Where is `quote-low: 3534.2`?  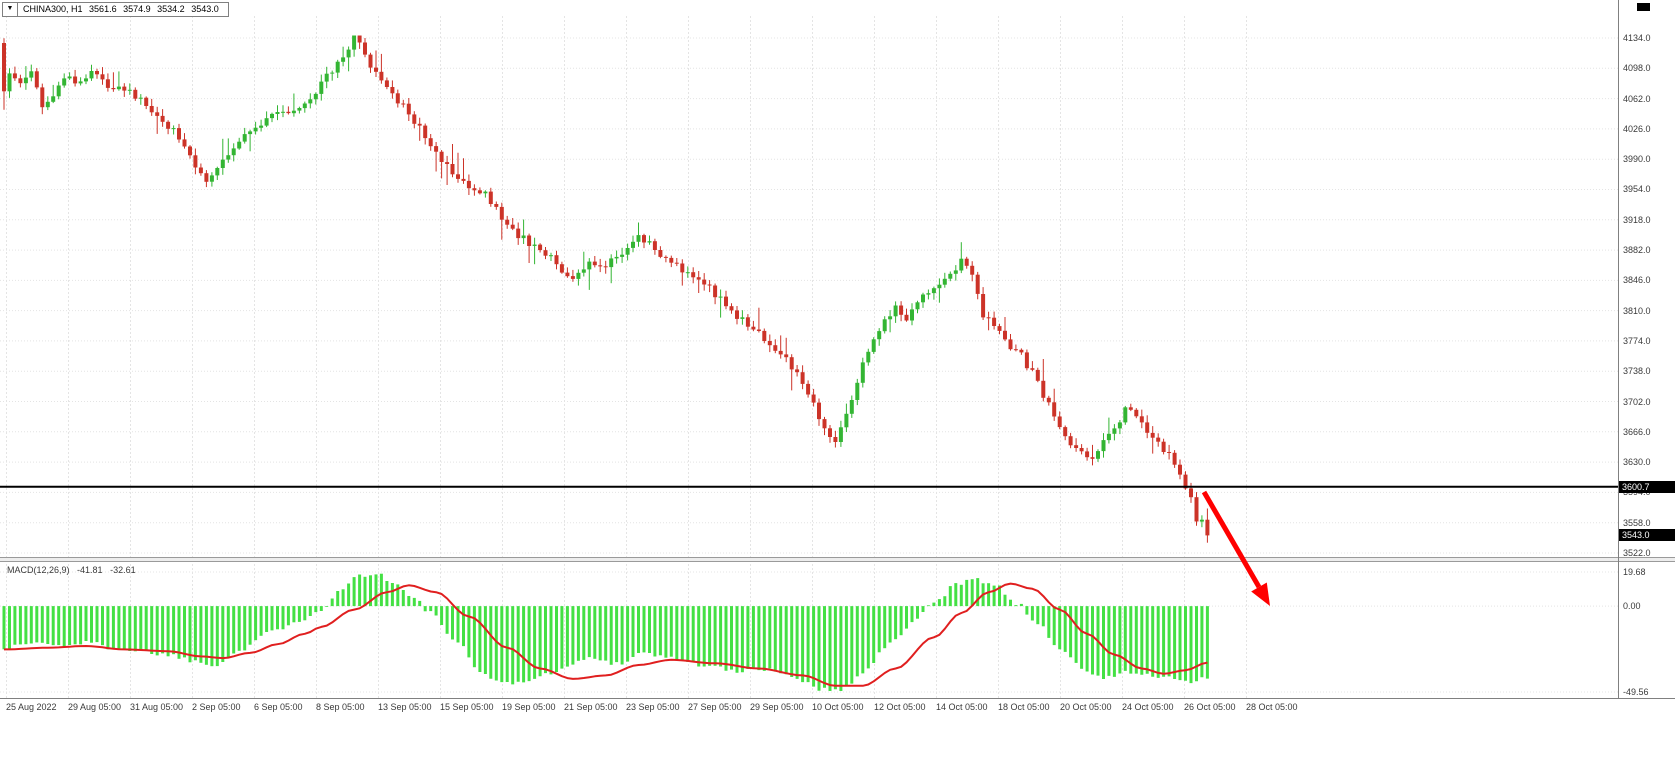 quote-low: 3534.2 is located at coordinates (171, 9).